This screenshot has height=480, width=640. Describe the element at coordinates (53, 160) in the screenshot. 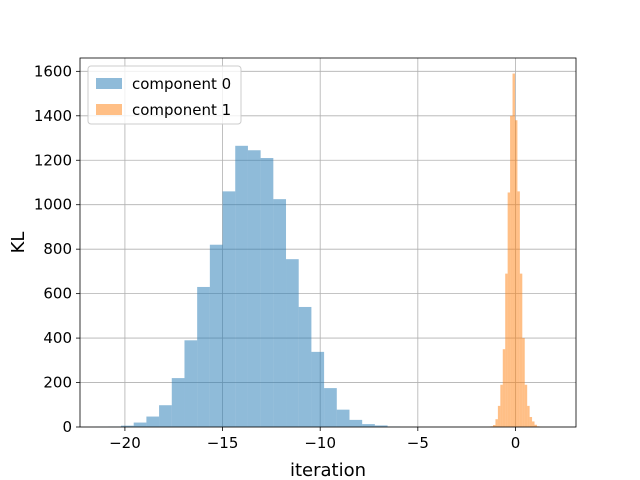

I see `y-tick-label: 1200` at that location.